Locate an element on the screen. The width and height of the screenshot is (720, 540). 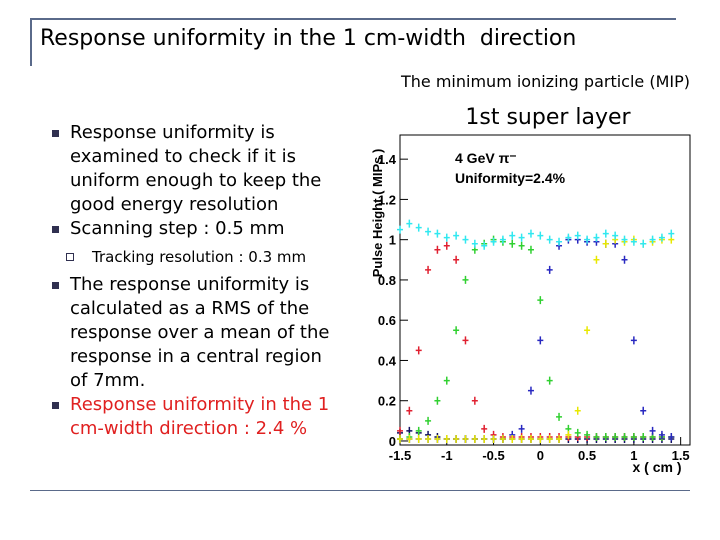
y-axis-label: Pulse Height ( MIPs ) is located at coordinates (377, 213).